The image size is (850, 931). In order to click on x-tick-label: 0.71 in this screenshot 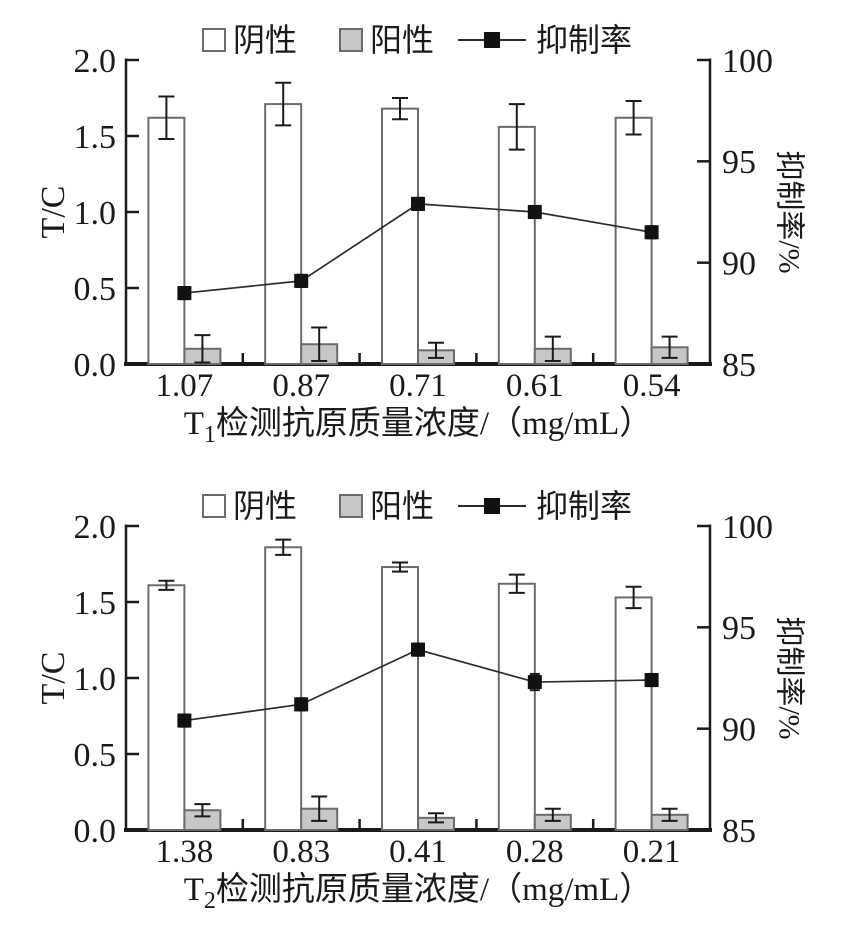, I will do `click(418, 386)`.